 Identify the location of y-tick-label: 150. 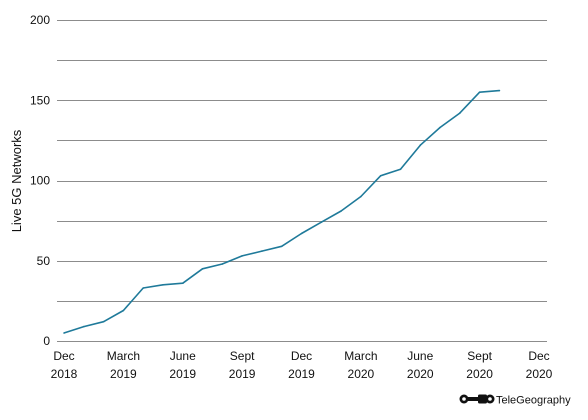
(40, 100).